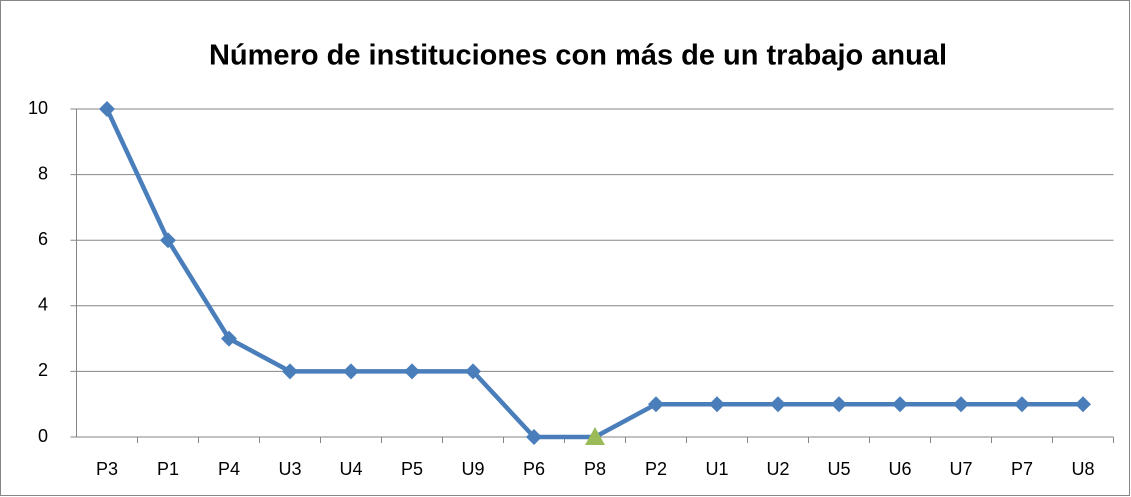  I want to click on y-tick-label: 2, so click(43, 370).